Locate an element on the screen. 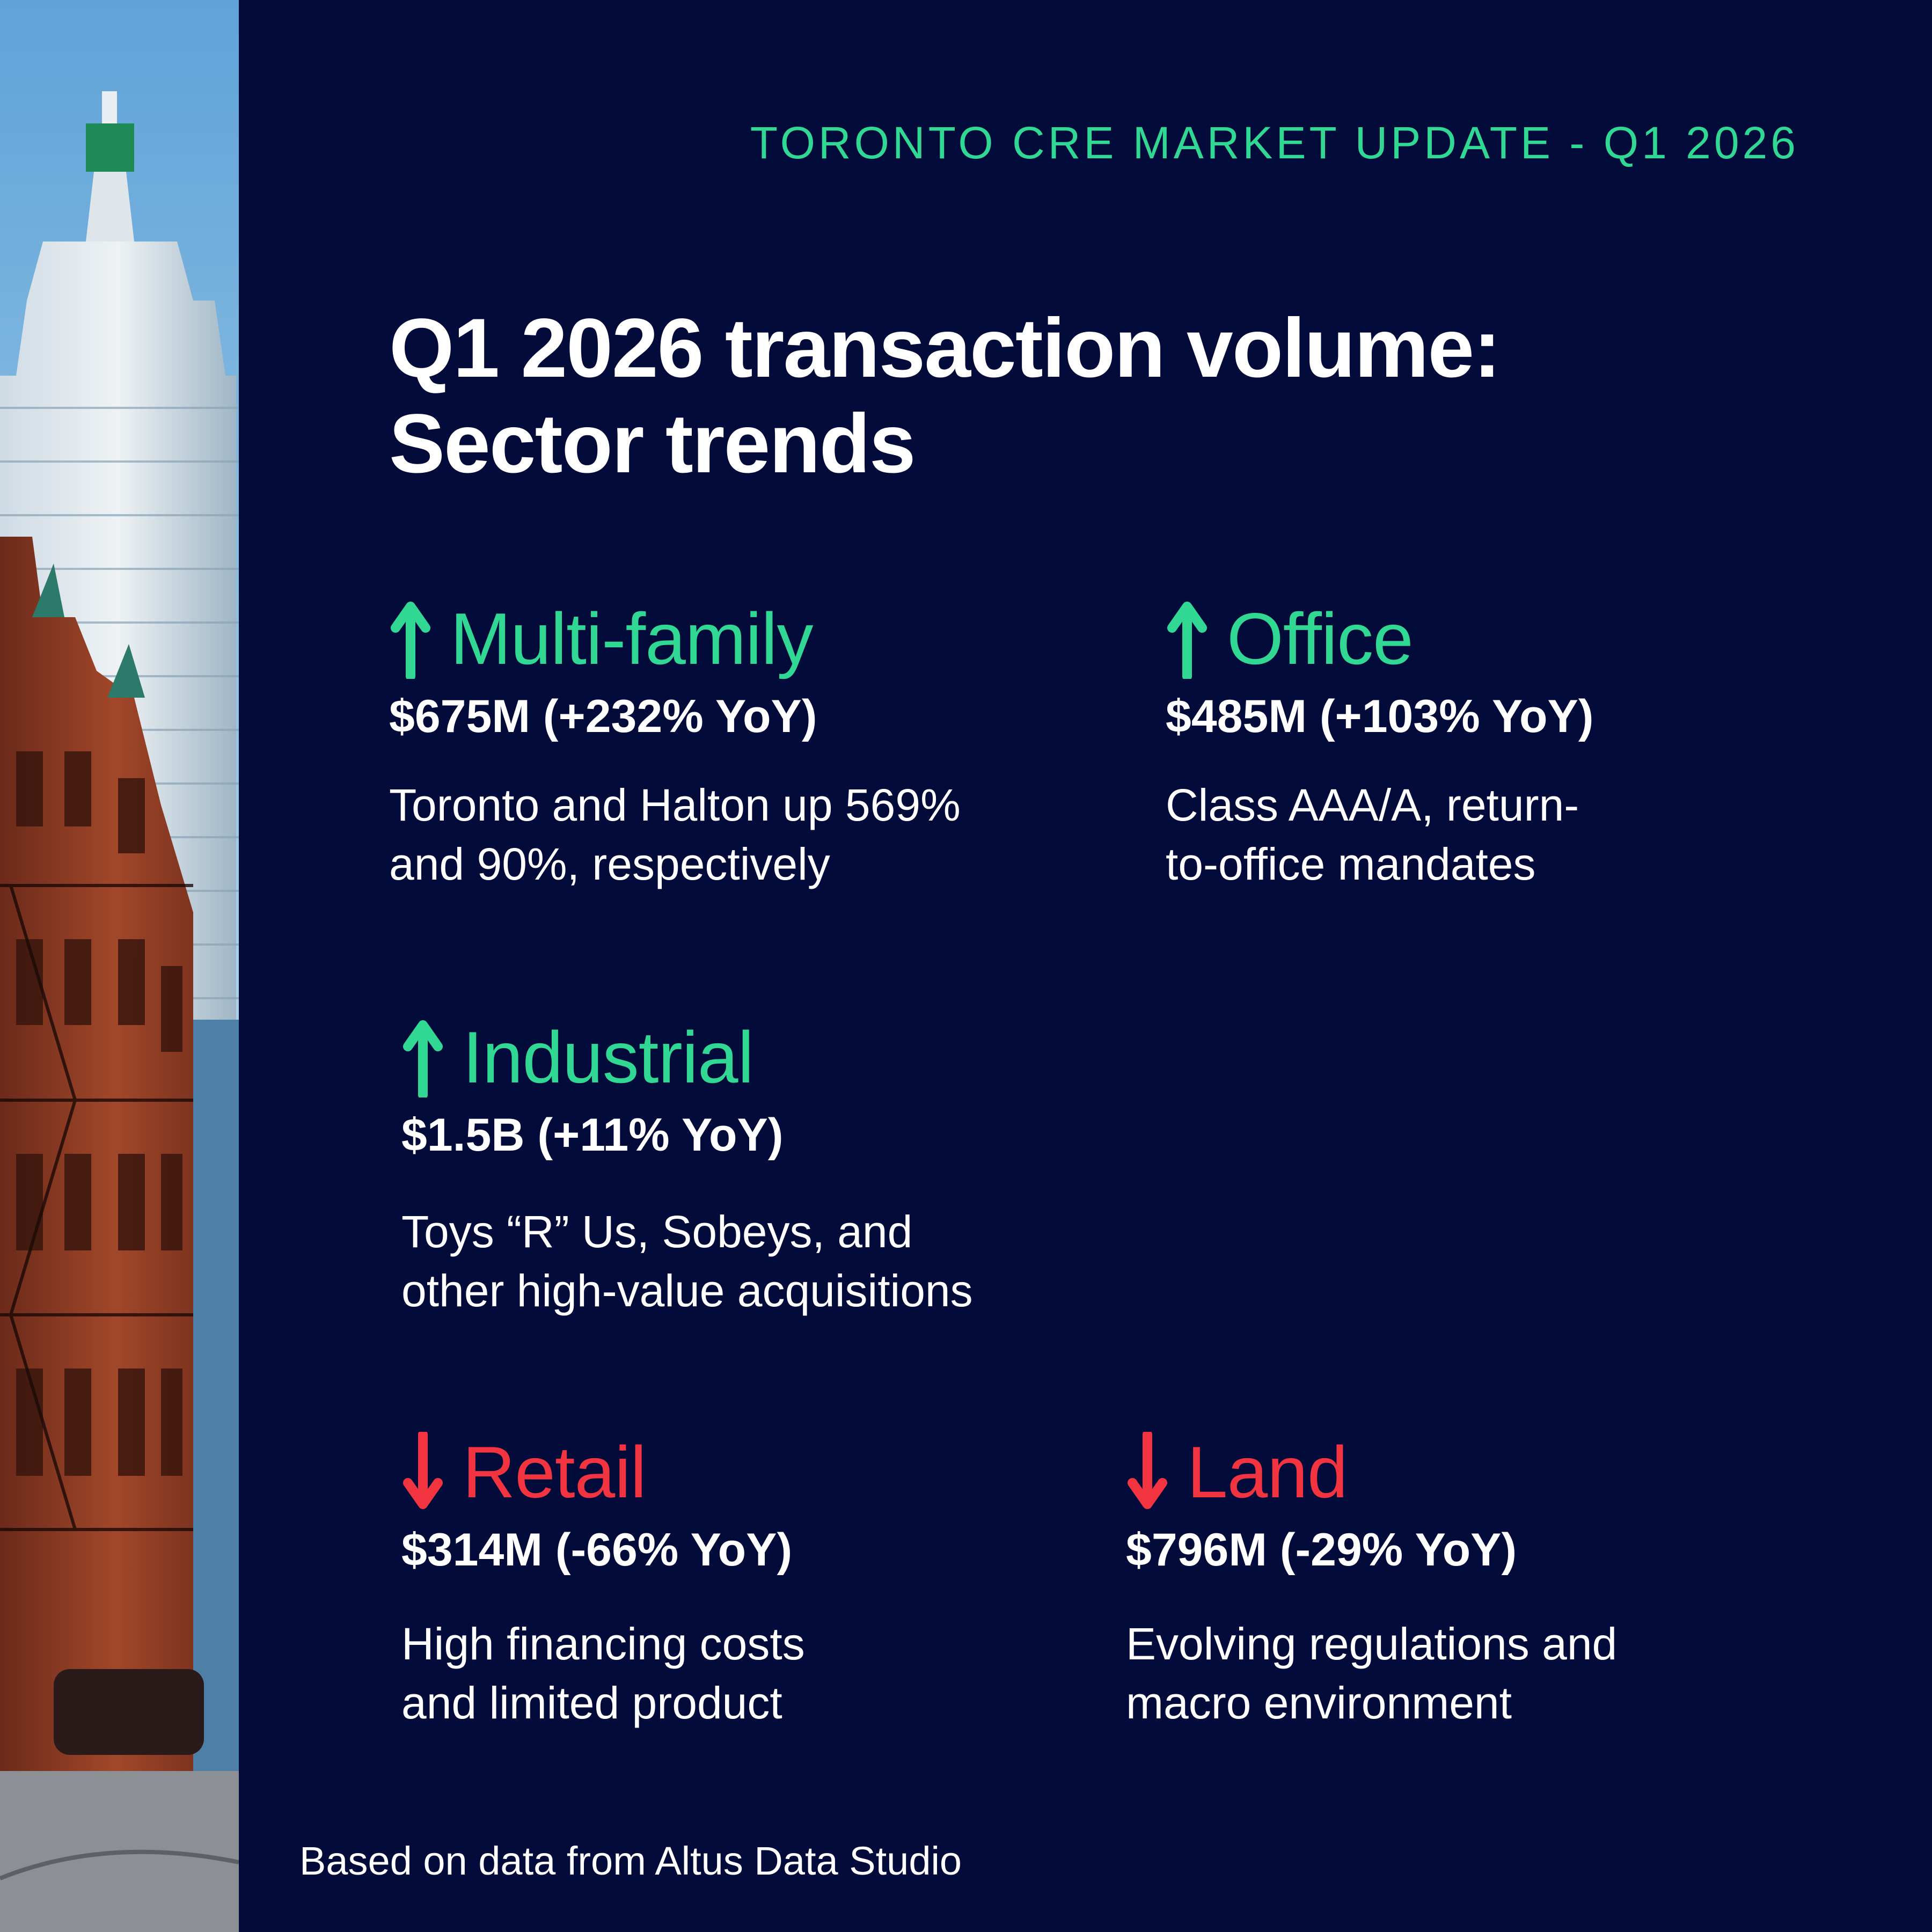 This screenshot has width=1932, height=1932. sector-note-line: High financing costs is located at coordinates (603, 1644).